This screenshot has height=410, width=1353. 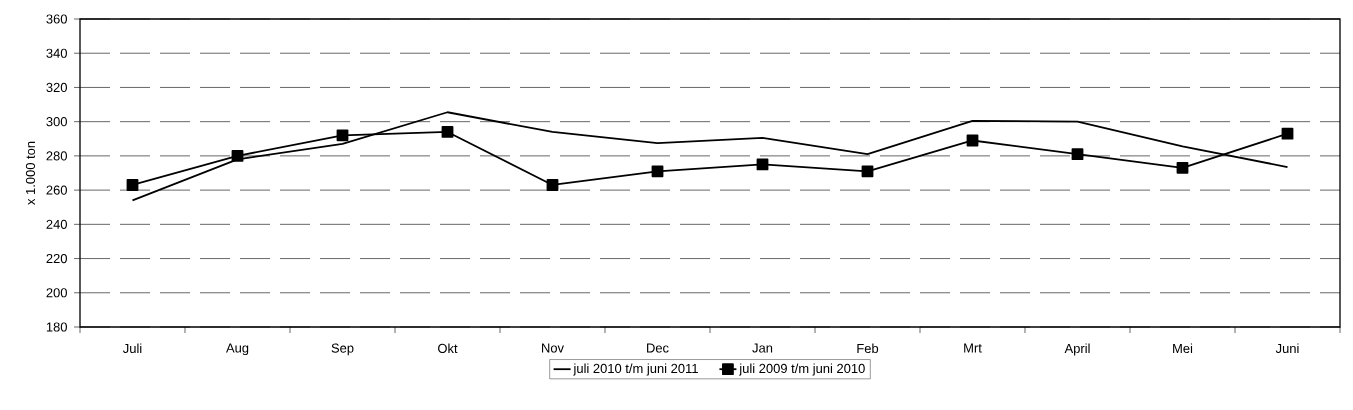 What do you see at coordinates (56, 258) in the screenshot?
I see `y-tick-label: 220` at bounding box center [56, 258].